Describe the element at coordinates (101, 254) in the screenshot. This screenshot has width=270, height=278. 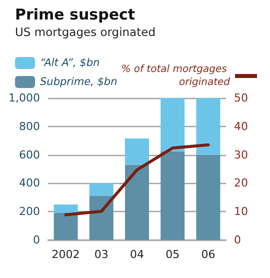
I see `x-tick-label: 03` at that location.